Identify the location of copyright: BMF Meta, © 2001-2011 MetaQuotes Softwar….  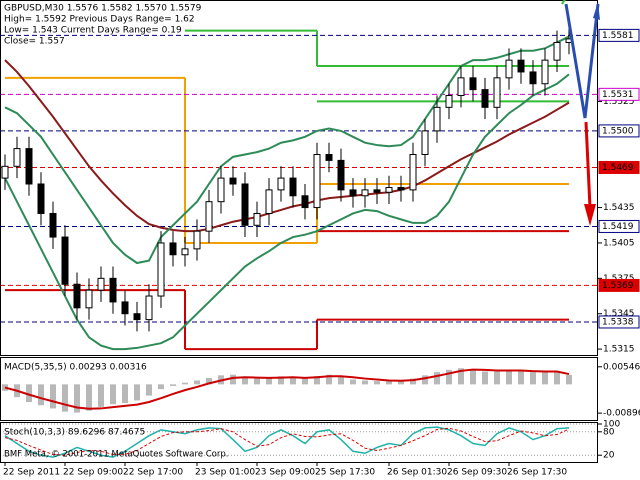
(116, 455).